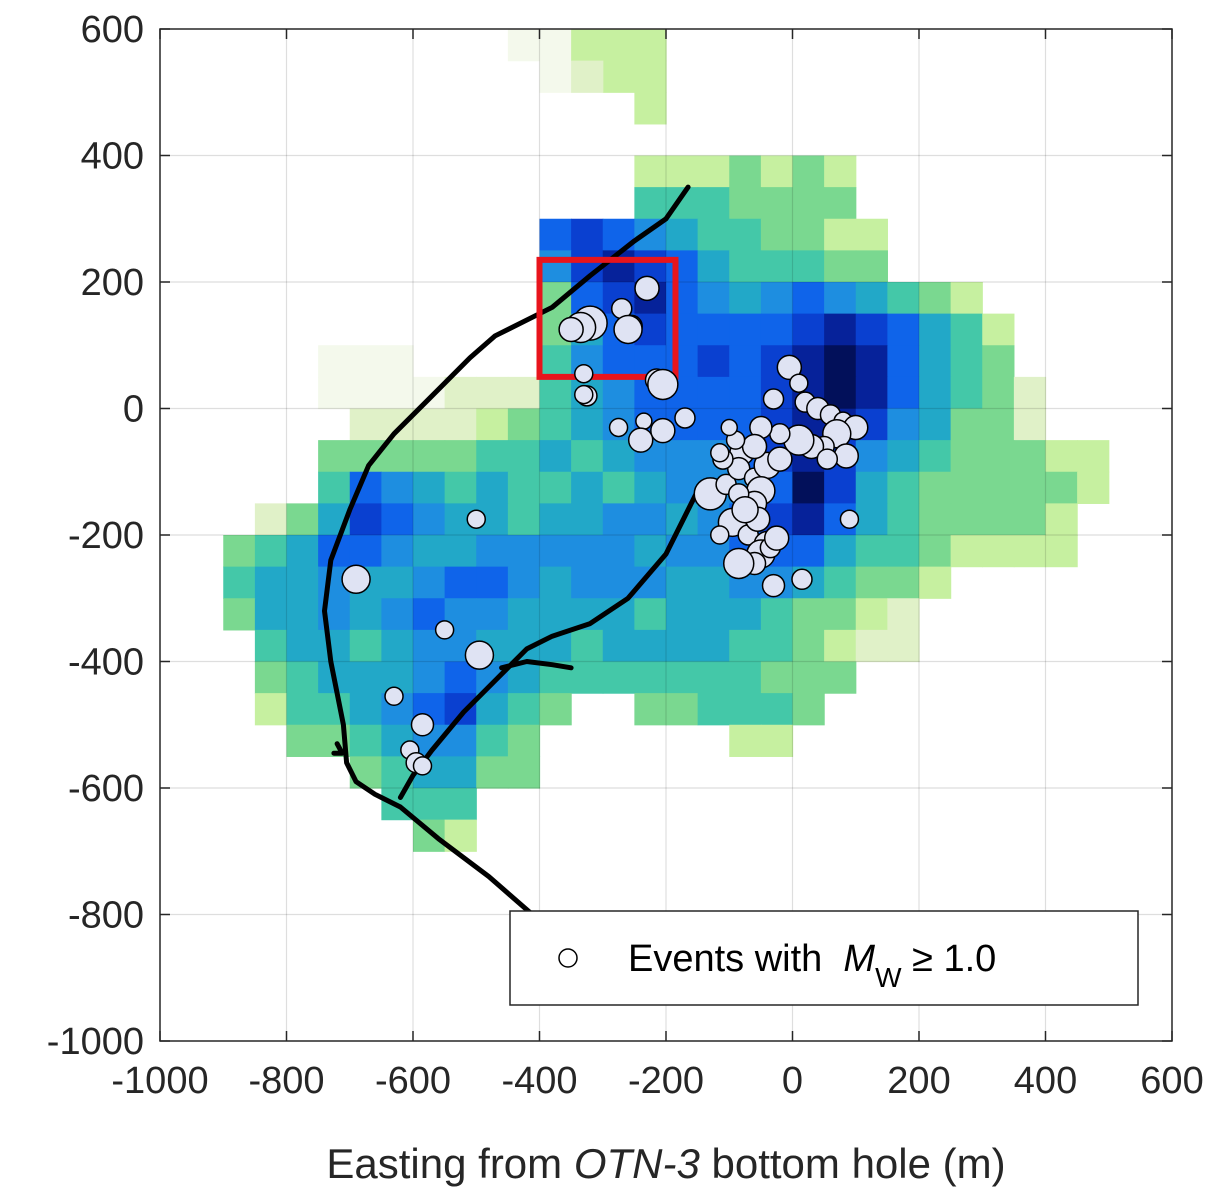 Image resolution: width=1219 pixels, height=1195 pixels. Describe the element at coordinates (106, 916) in the screenshot. I see `y-tick-label: -800` at that location.